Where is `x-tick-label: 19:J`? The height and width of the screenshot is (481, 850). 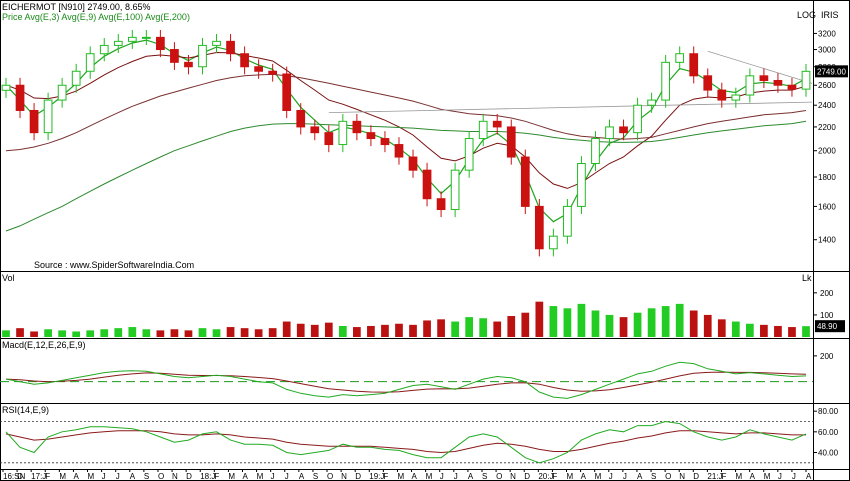
x-tick-label: 19:J is located at coordinates (376, 476).